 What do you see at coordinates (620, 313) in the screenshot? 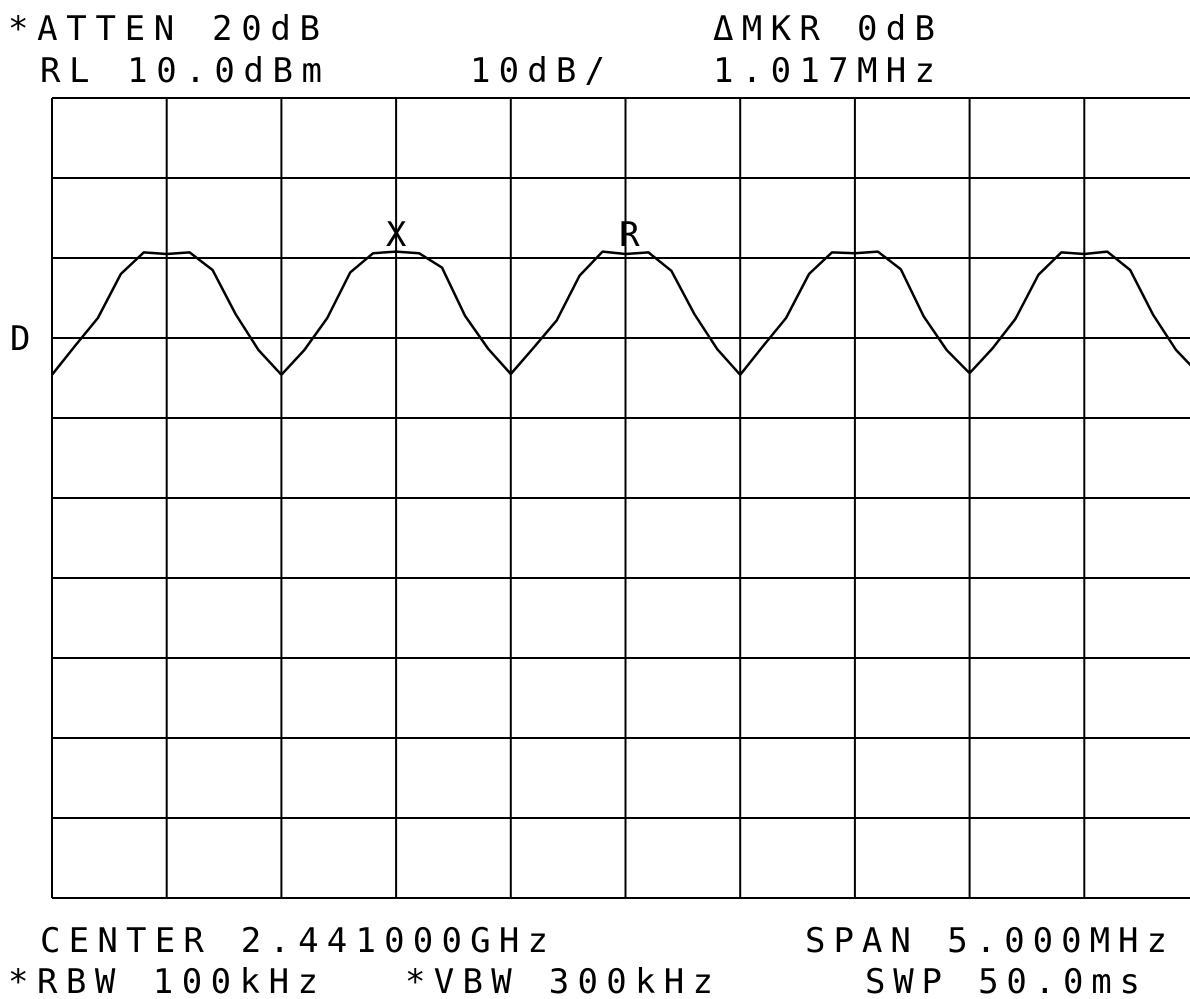
I see `trace` at bounding box center [620, 313].